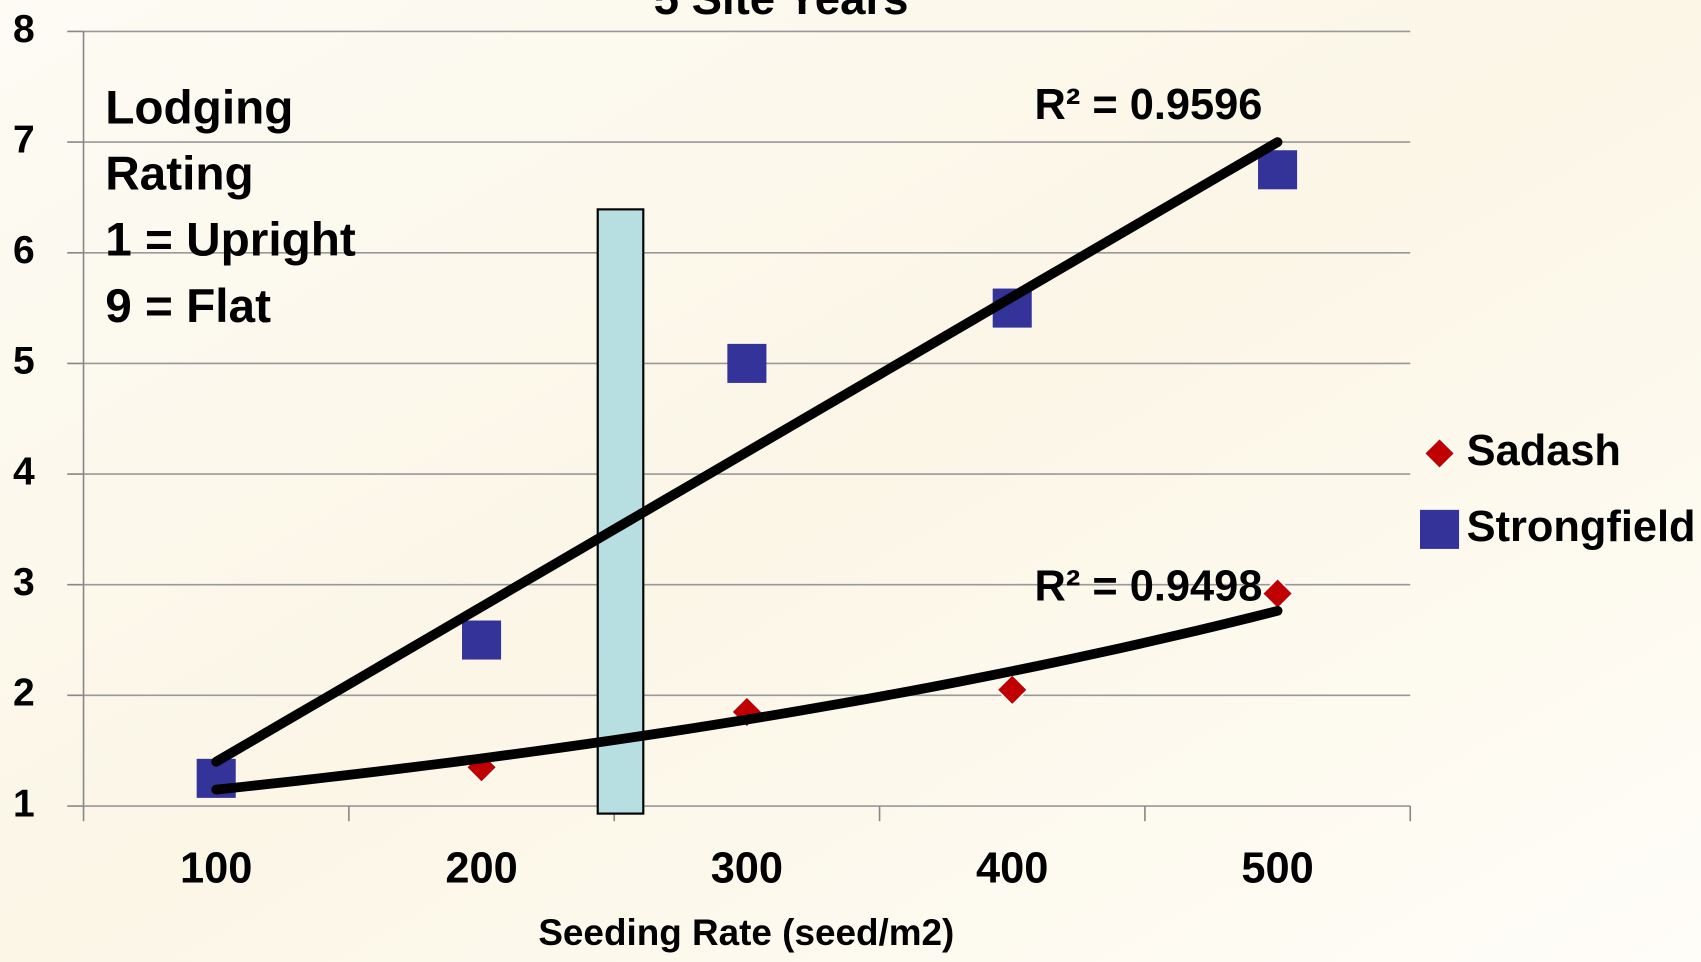 The image size is (1701, 962). What do you see at coordinates (1149, 105) in the screenshot?
I see `trendline-label: R² = 0.9596` at bounding box center [1149, 105].